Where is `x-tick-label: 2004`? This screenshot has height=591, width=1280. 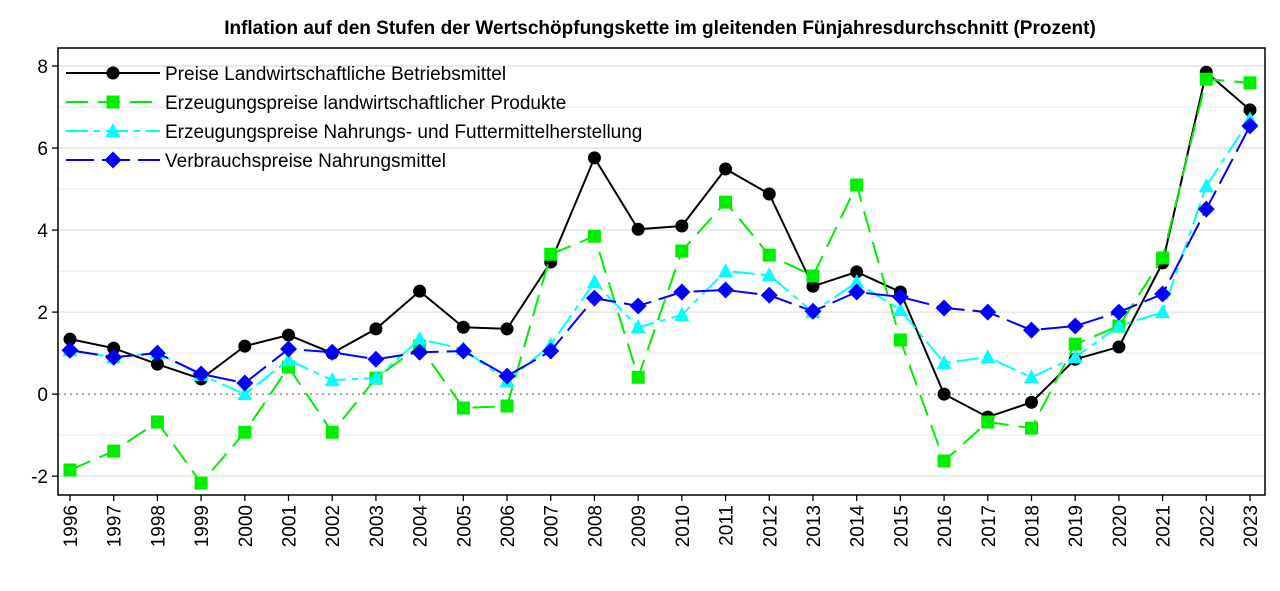
x-tick-label: 2004 is located at coordinates (421, 526).